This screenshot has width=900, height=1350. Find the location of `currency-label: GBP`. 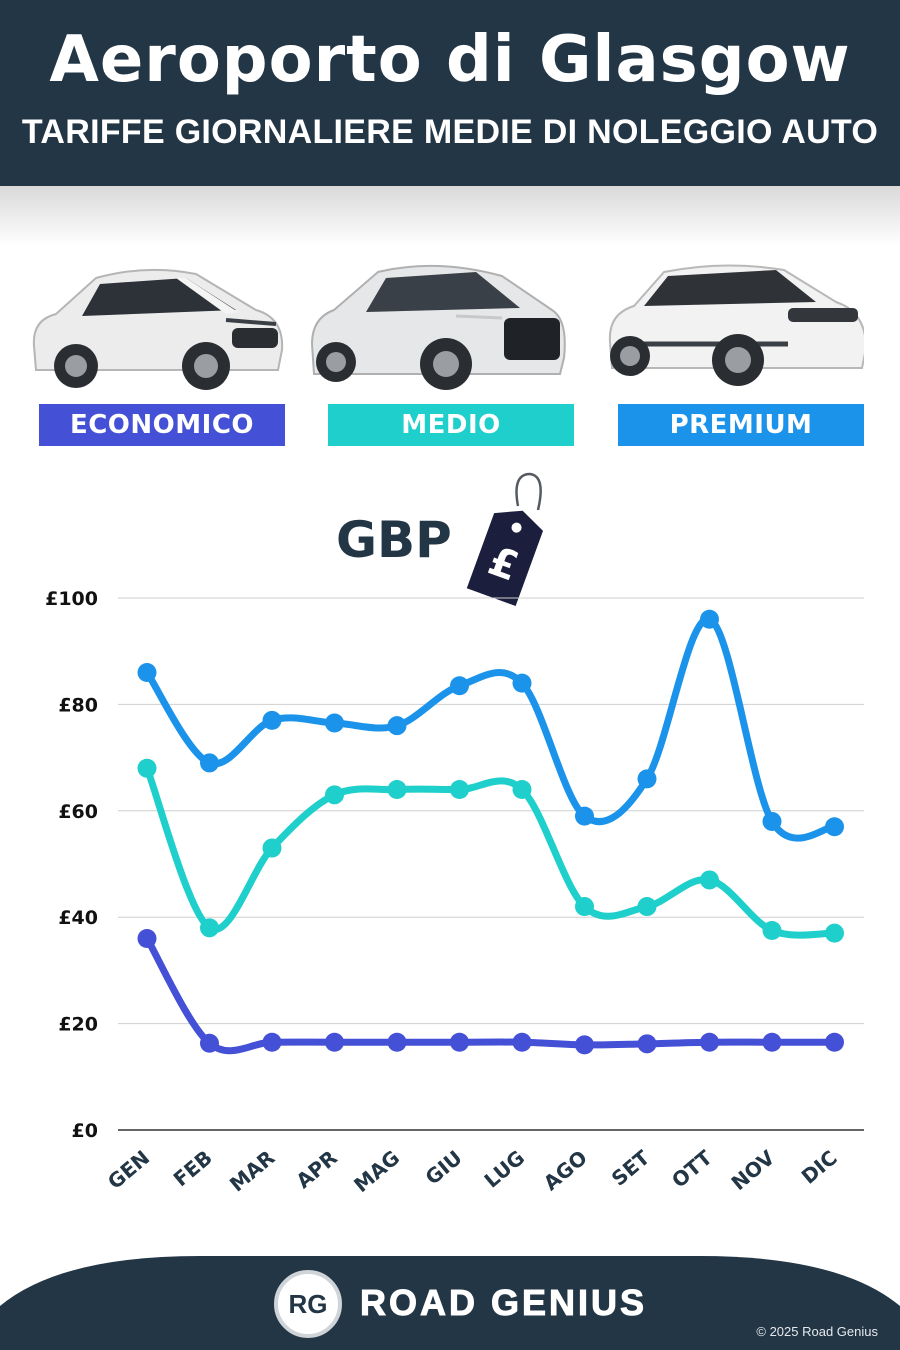

currency-label: GBP is located at coordinates (394, 540).